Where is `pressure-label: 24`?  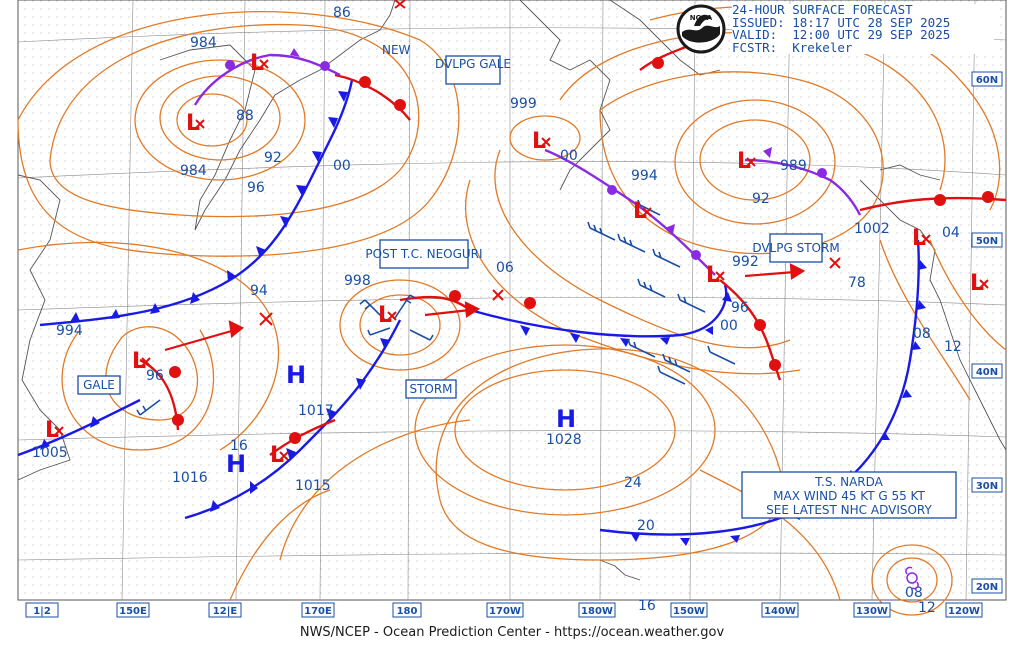
pressure-label: 24 is located at coordinates (633, 483).